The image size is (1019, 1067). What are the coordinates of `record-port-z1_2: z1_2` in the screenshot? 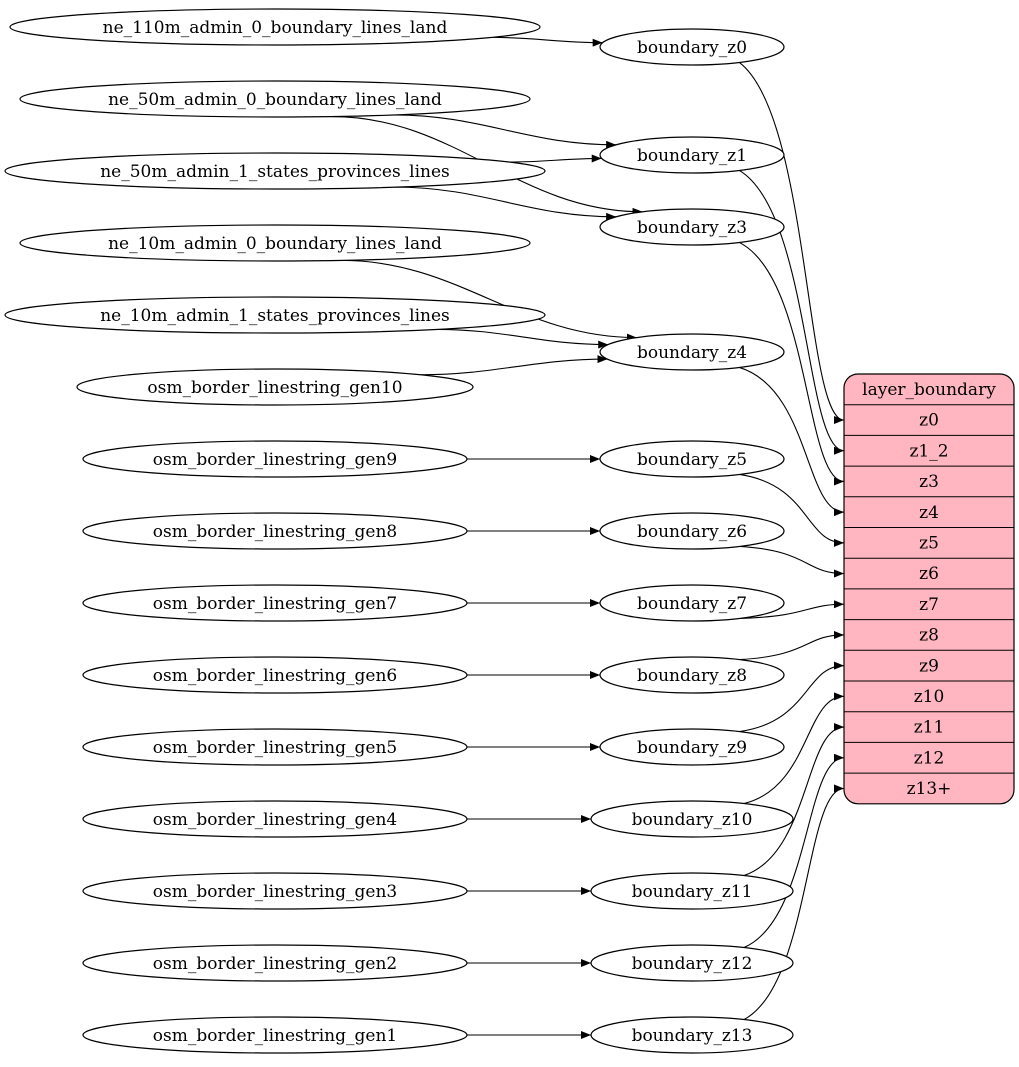 It's located at (928, 451).